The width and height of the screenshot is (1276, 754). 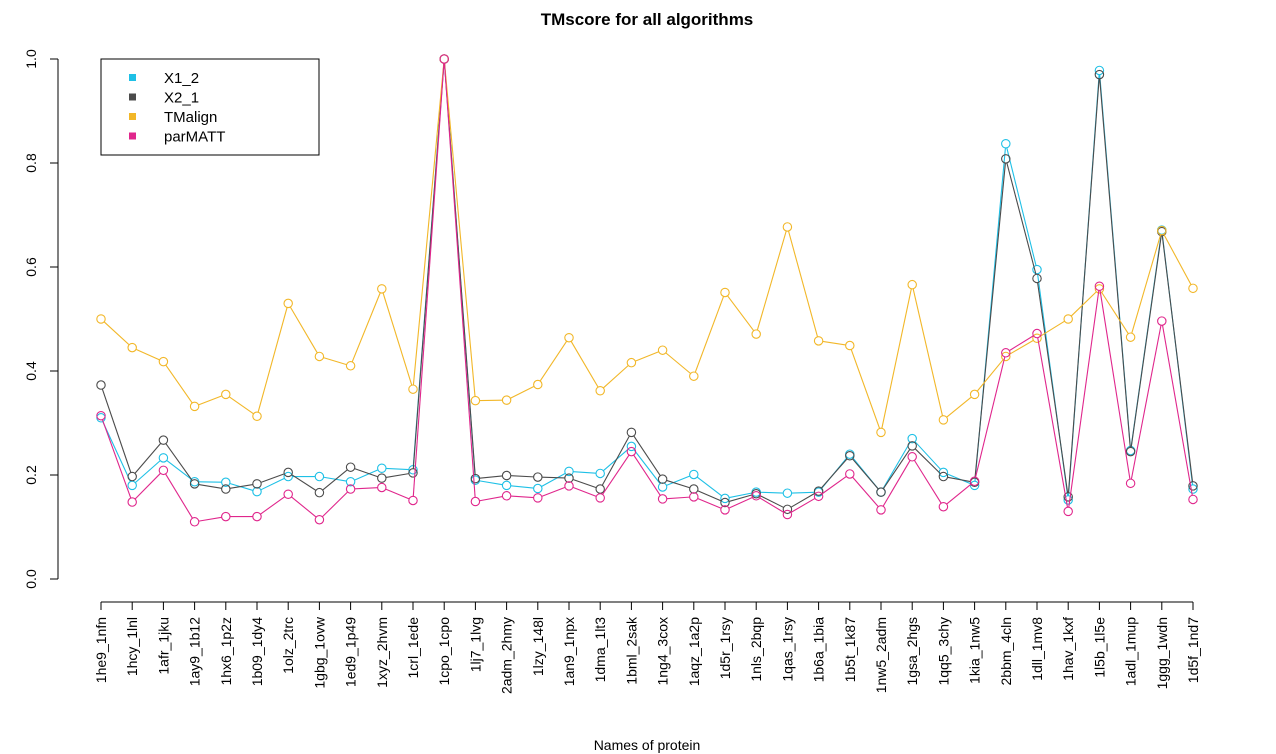 What do you see at coordinates (163, 646) in the screenshot?
I see `x-tick-label: 1afr_1jku` at bounding box center [163, 646].